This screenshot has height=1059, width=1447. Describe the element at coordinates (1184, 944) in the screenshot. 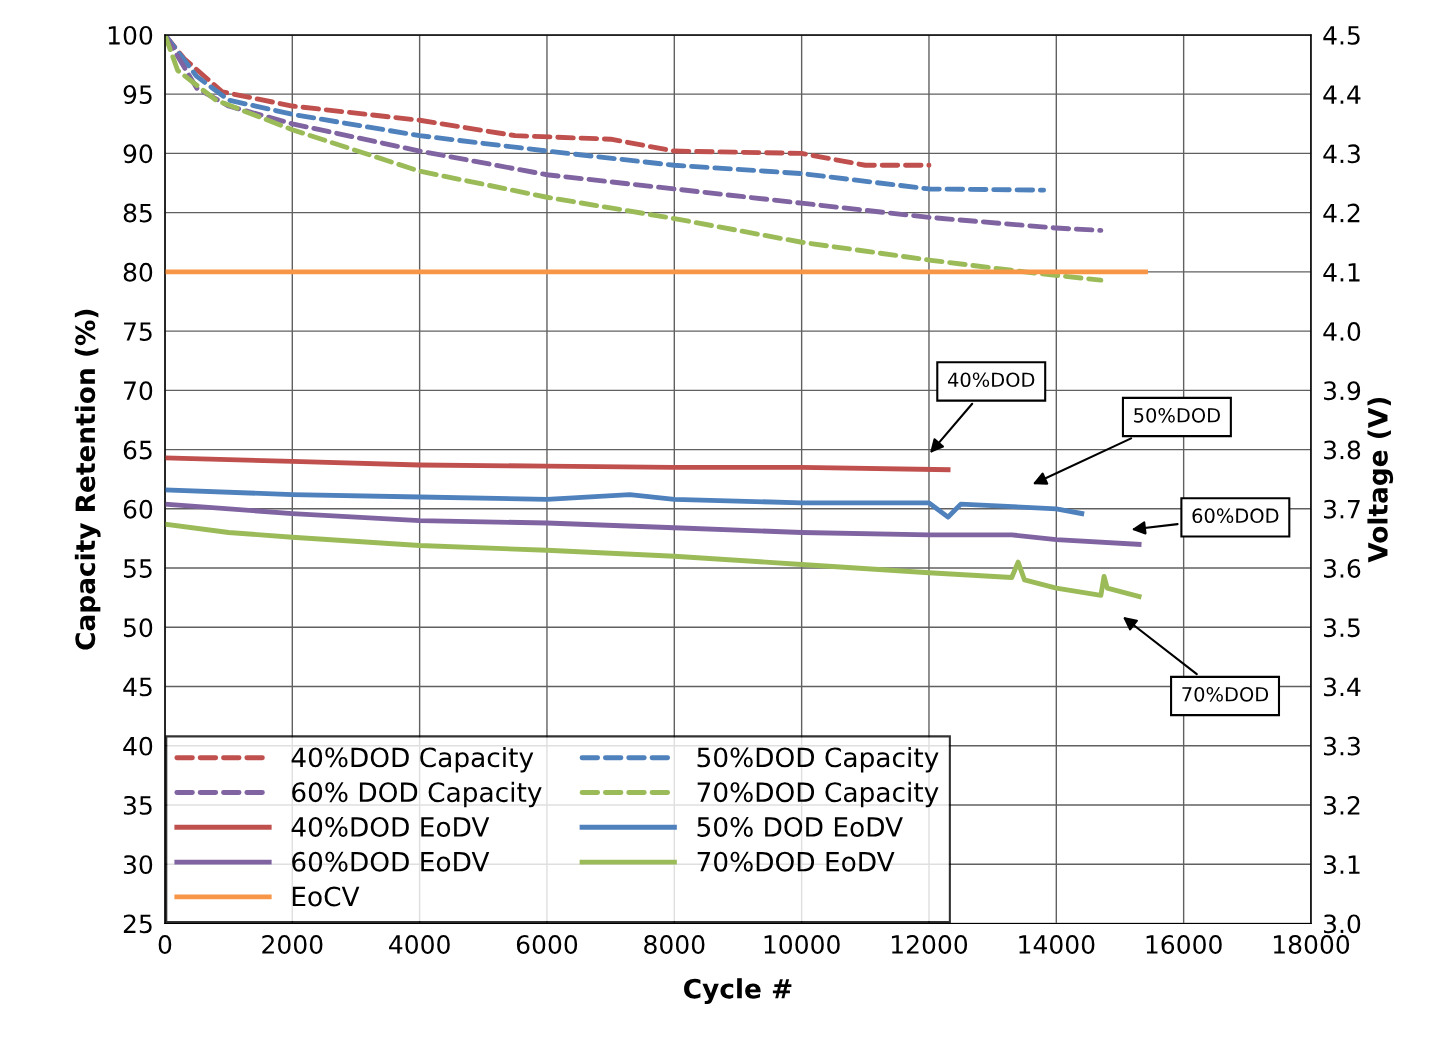

I see `x-tick-label: 16000` at that location.